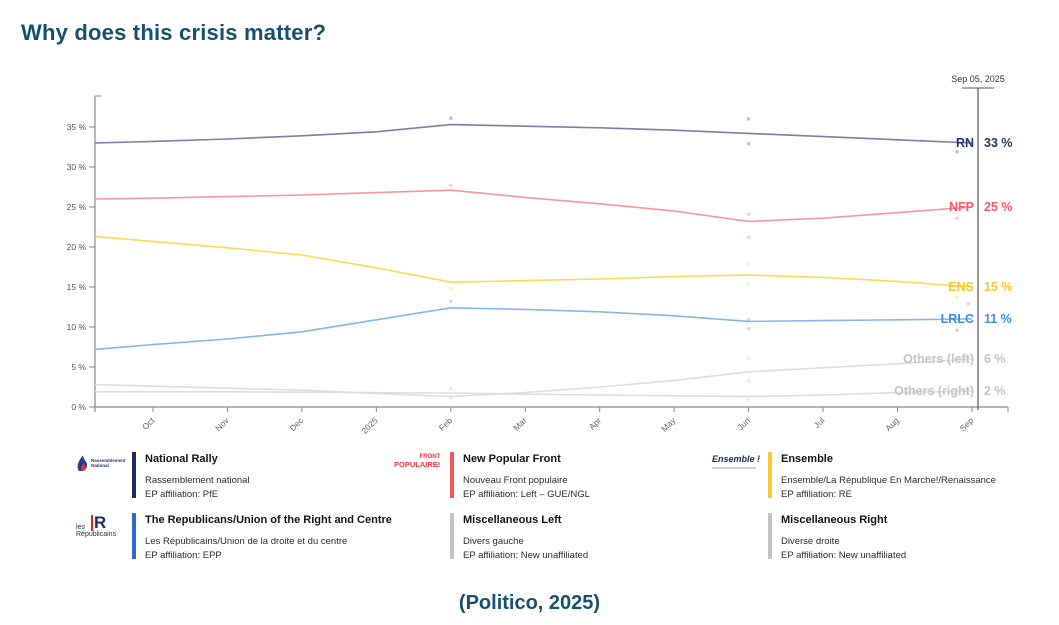 Image resolution: width=1059 pixels, height=625 pixels. I want to click on x-tick-label: Jun, so click(743, 423).